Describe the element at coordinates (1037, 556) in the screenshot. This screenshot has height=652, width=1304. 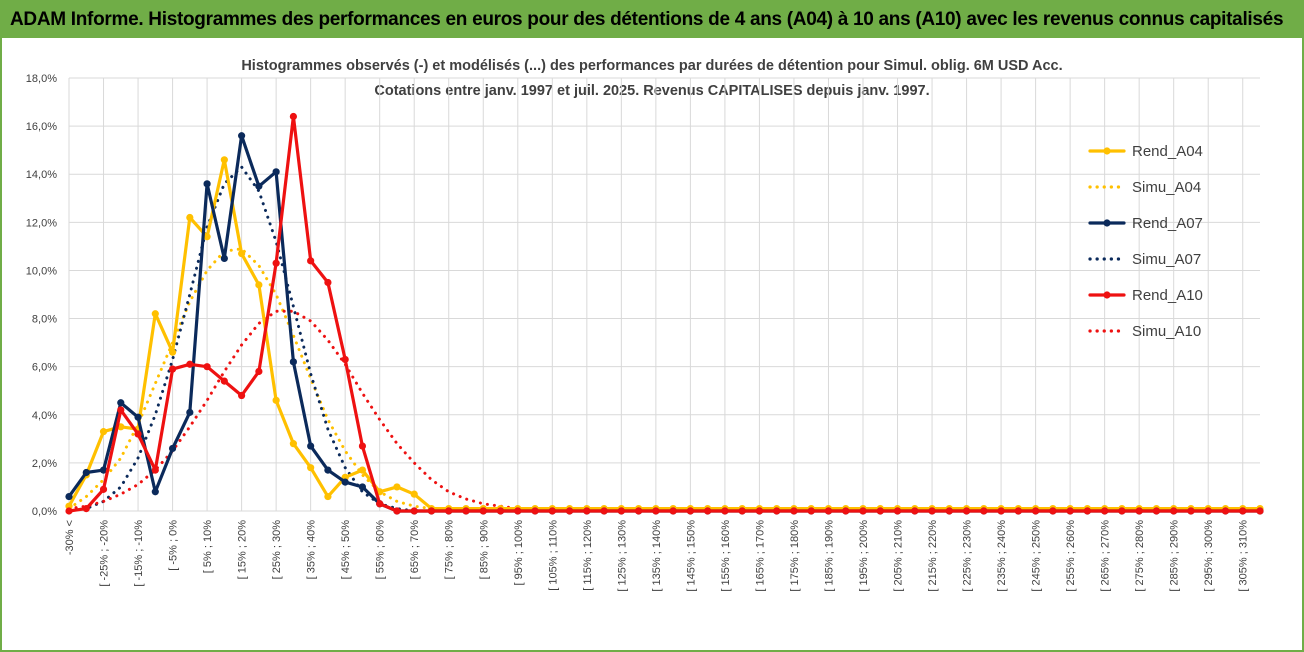
I see `x-tick-label: [ 245% ; 250%` at that location.